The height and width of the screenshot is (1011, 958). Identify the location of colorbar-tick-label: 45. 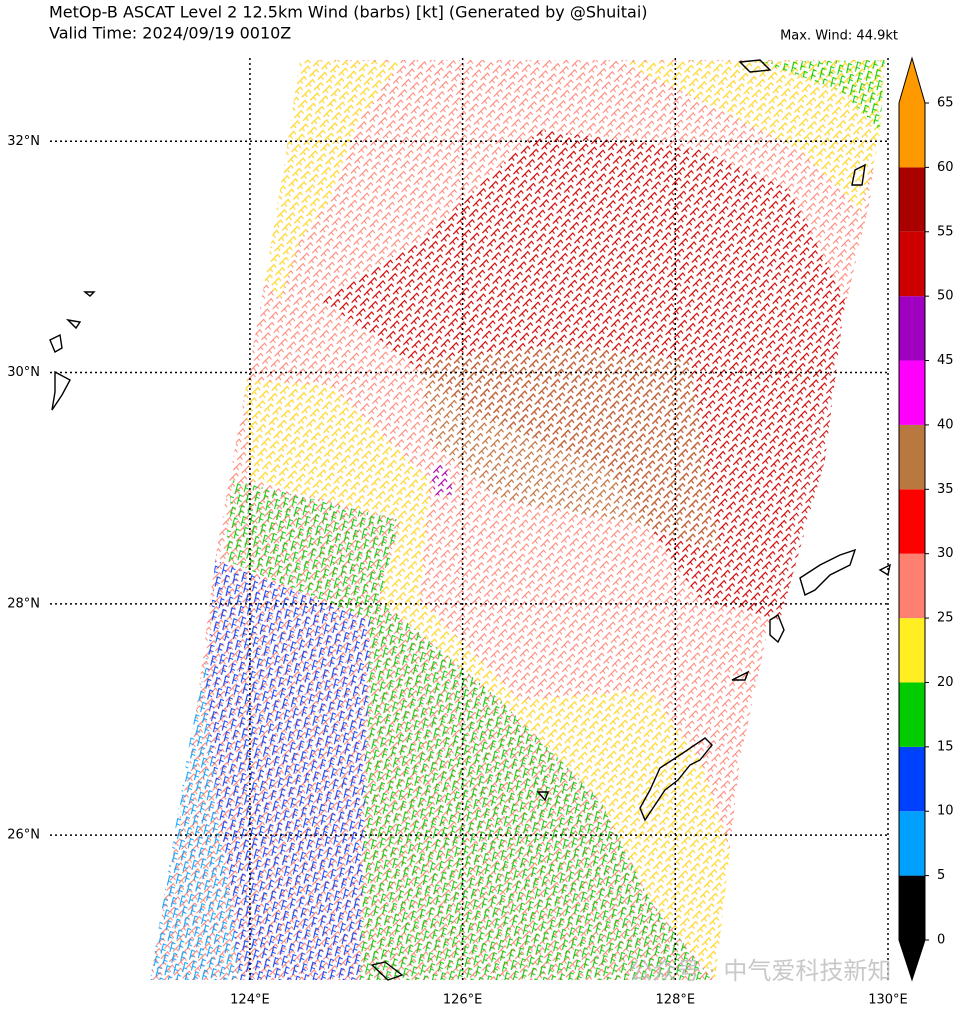
(945, 360).